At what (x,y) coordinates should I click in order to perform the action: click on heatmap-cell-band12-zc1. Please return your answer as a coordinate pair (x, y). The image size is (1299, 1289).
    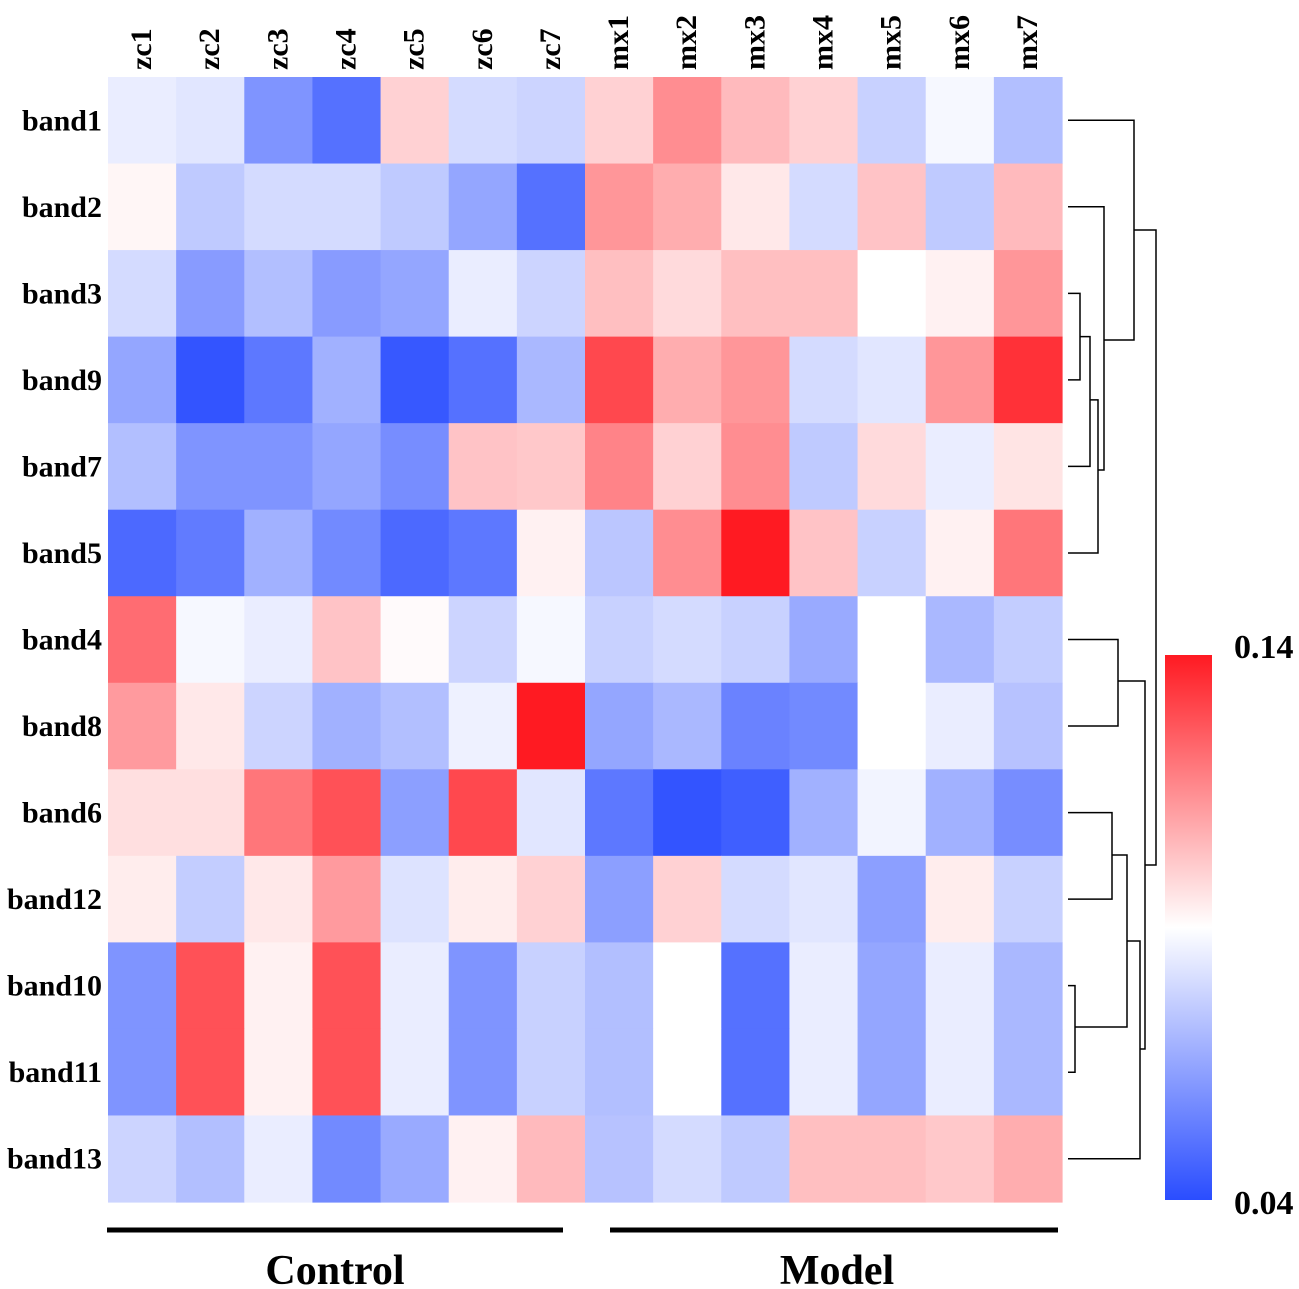
    Looking at the image, I should click on (142, 899).